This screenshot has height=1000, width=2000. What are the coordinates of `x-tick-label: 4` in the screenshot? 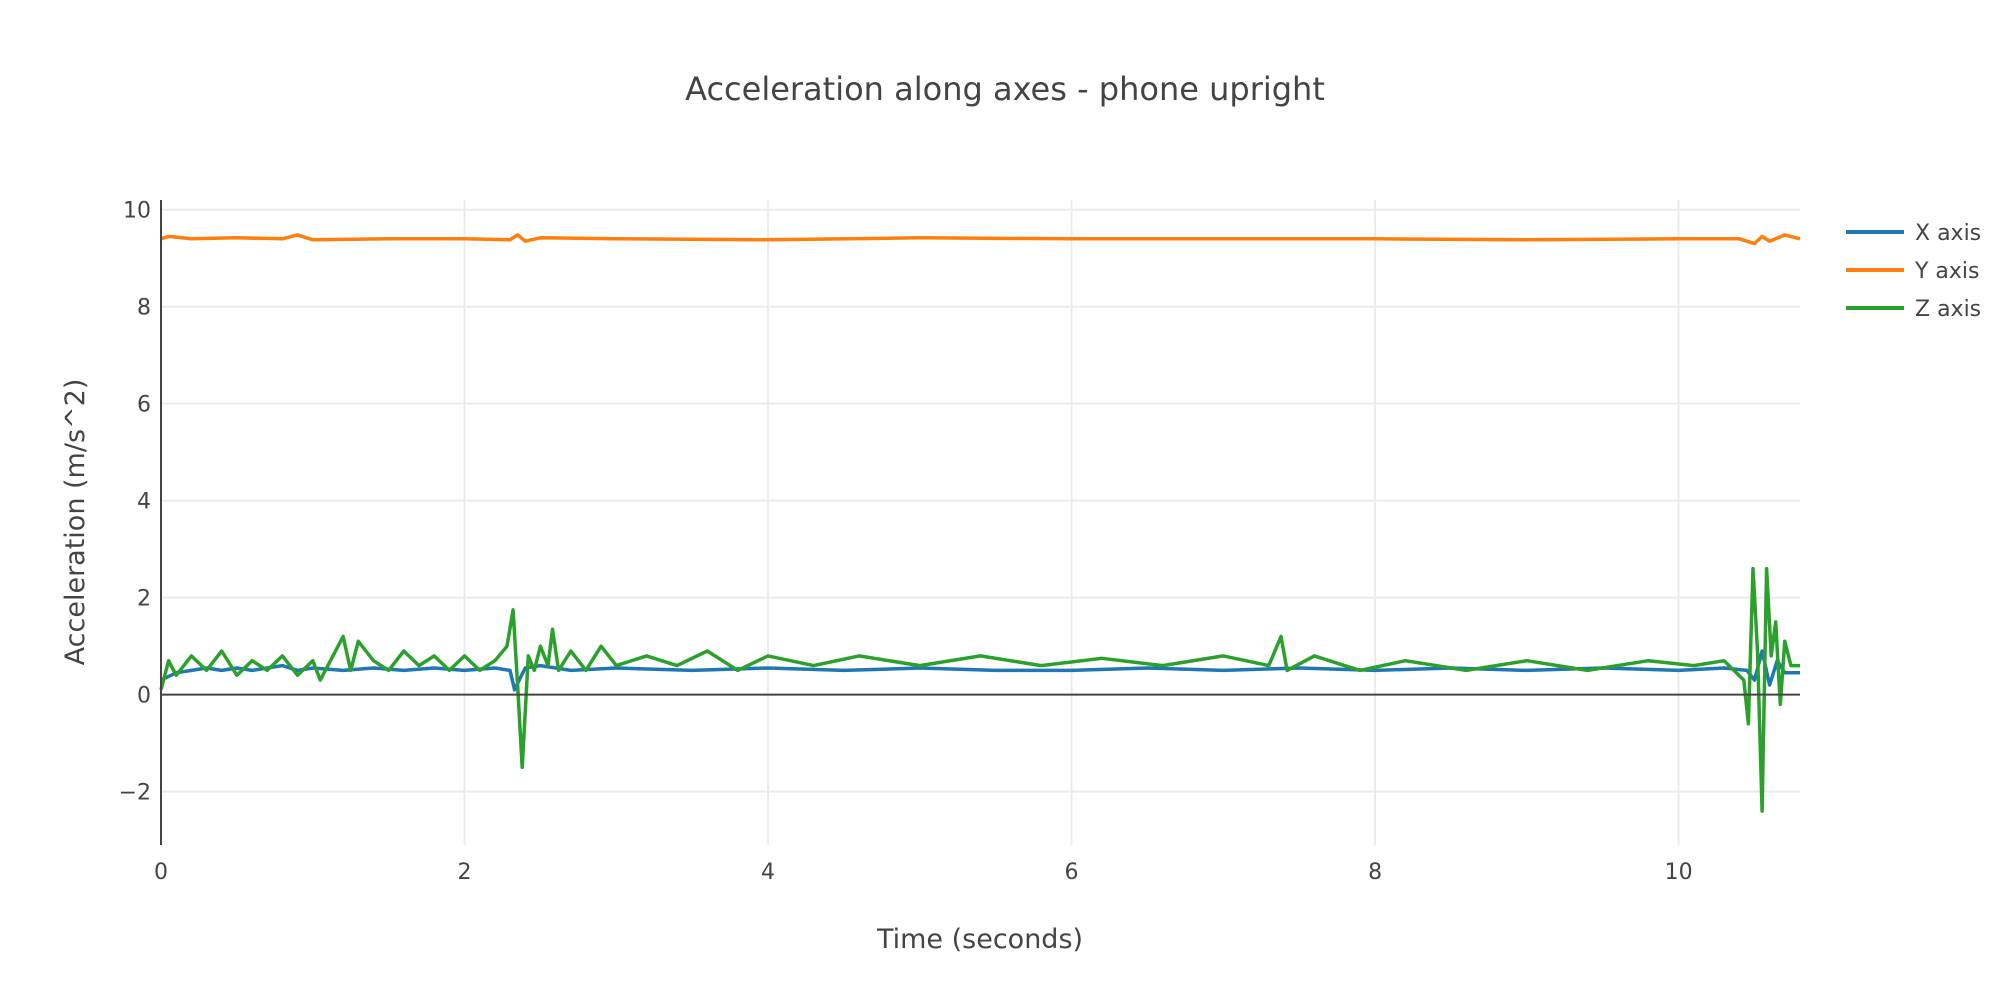 It's located at (768, 872).